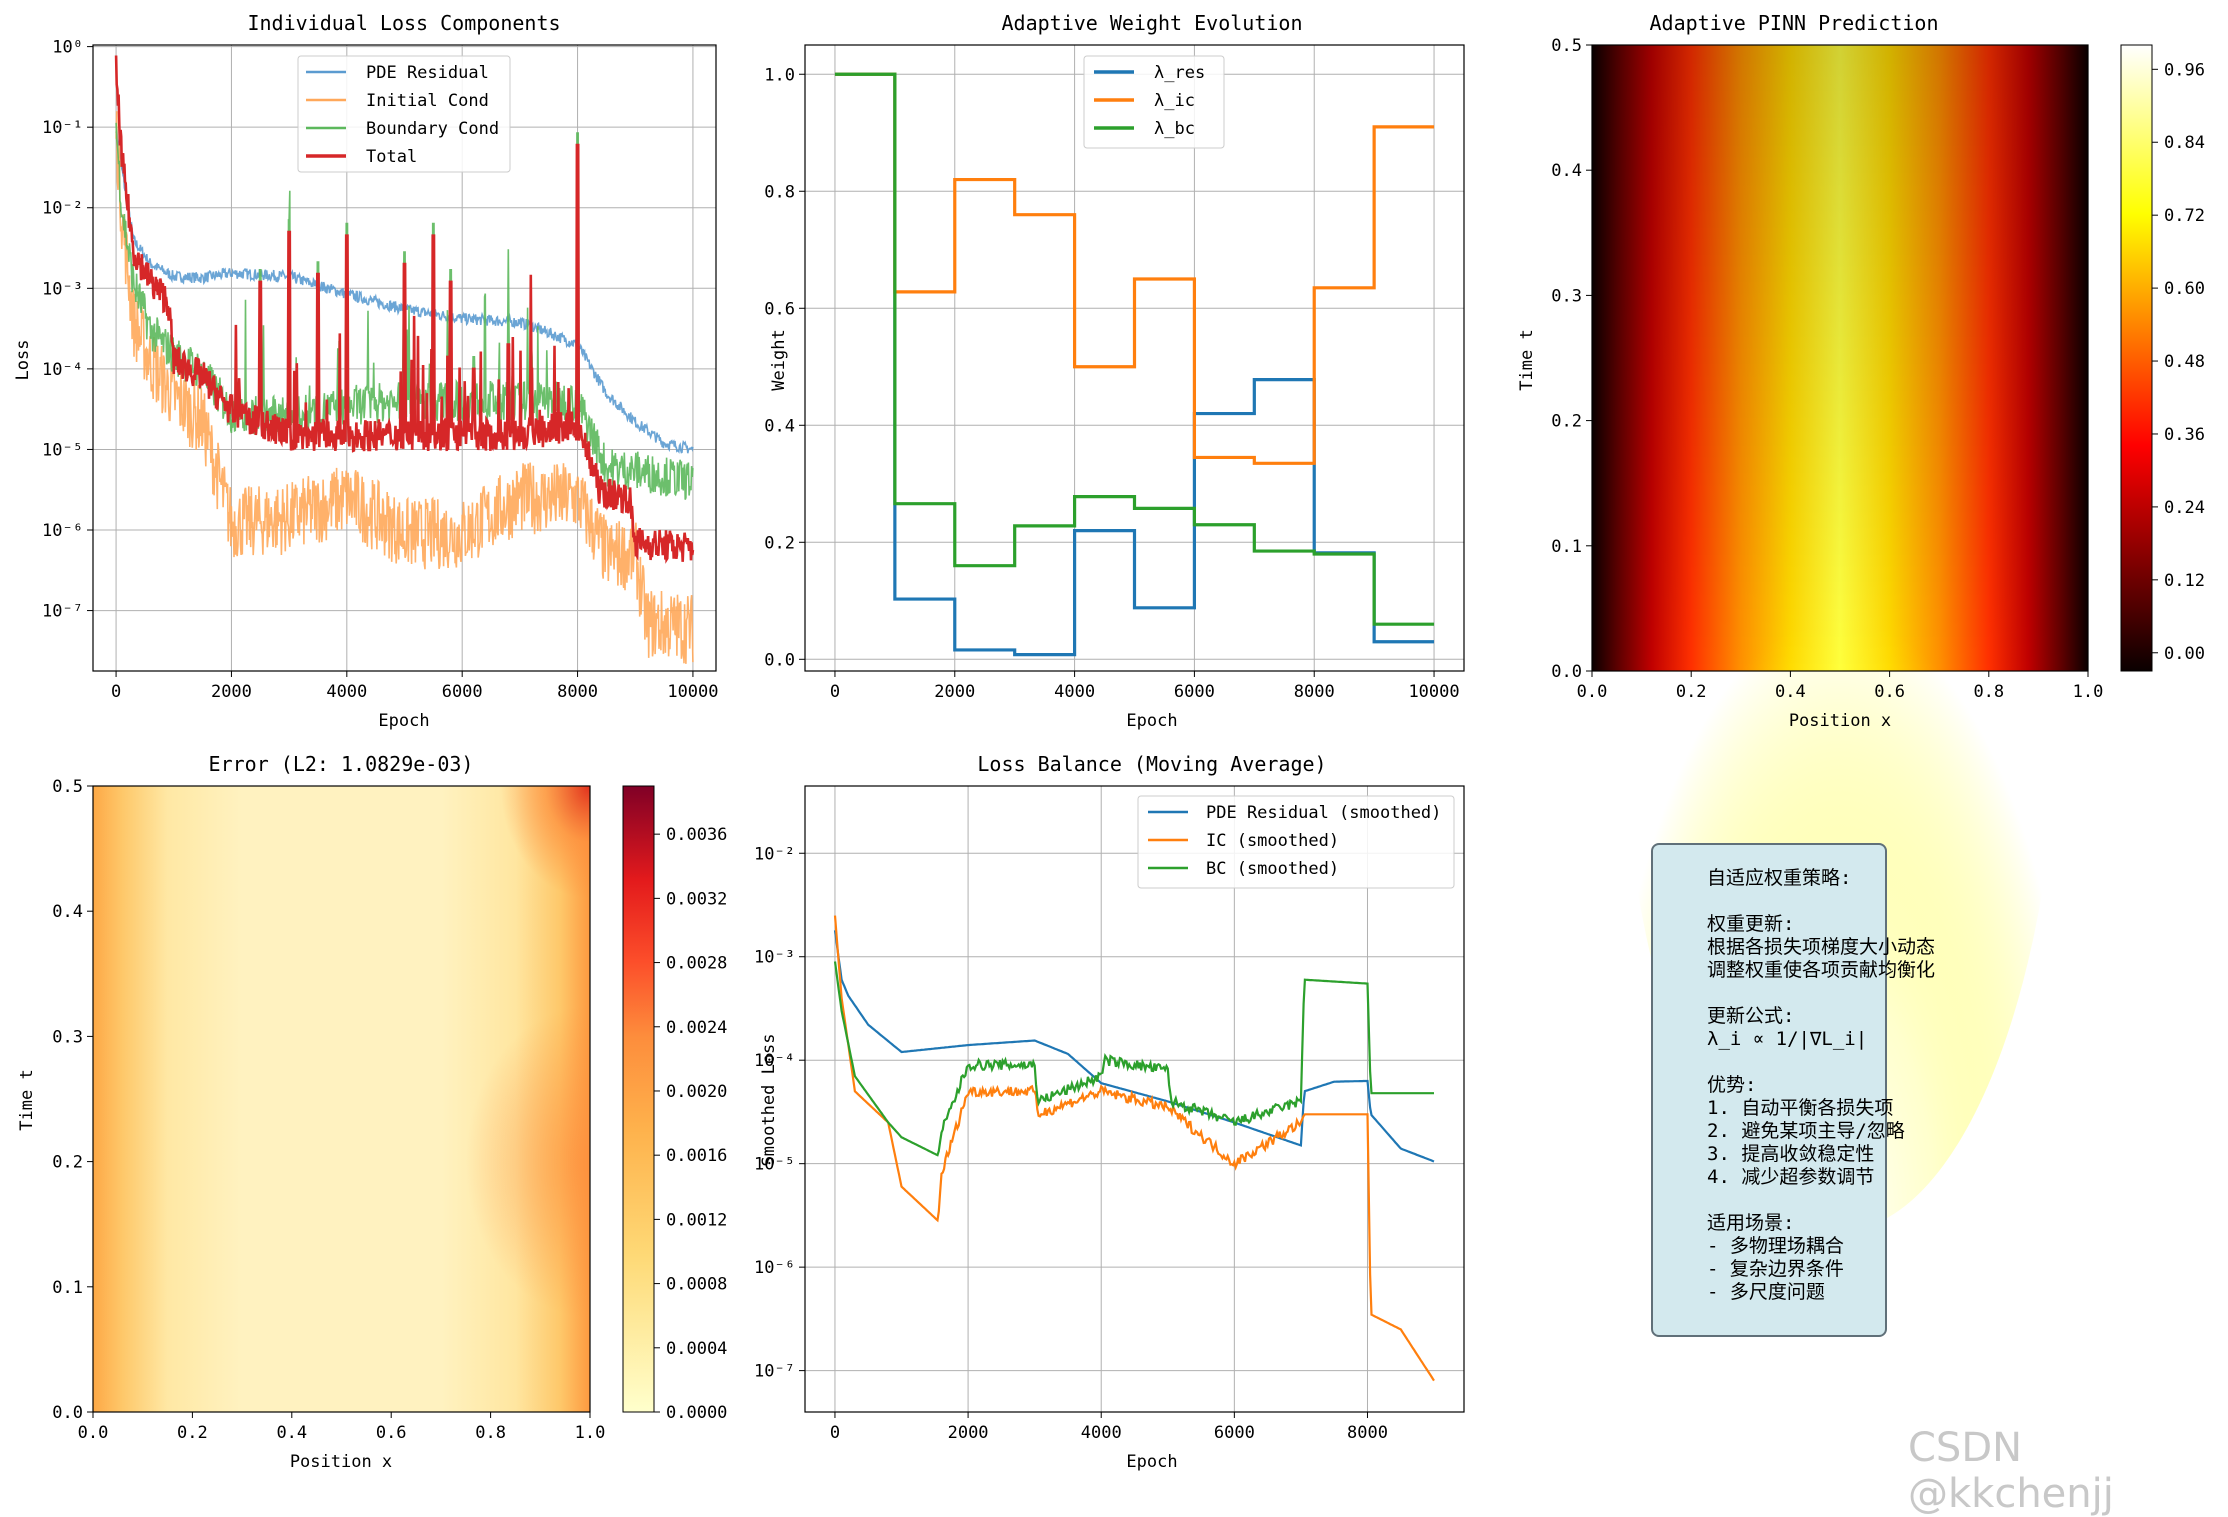 The width and height of the screenshot is (2228, 1517). I want to click on y-axis-label: Loss, so click(23, 360).